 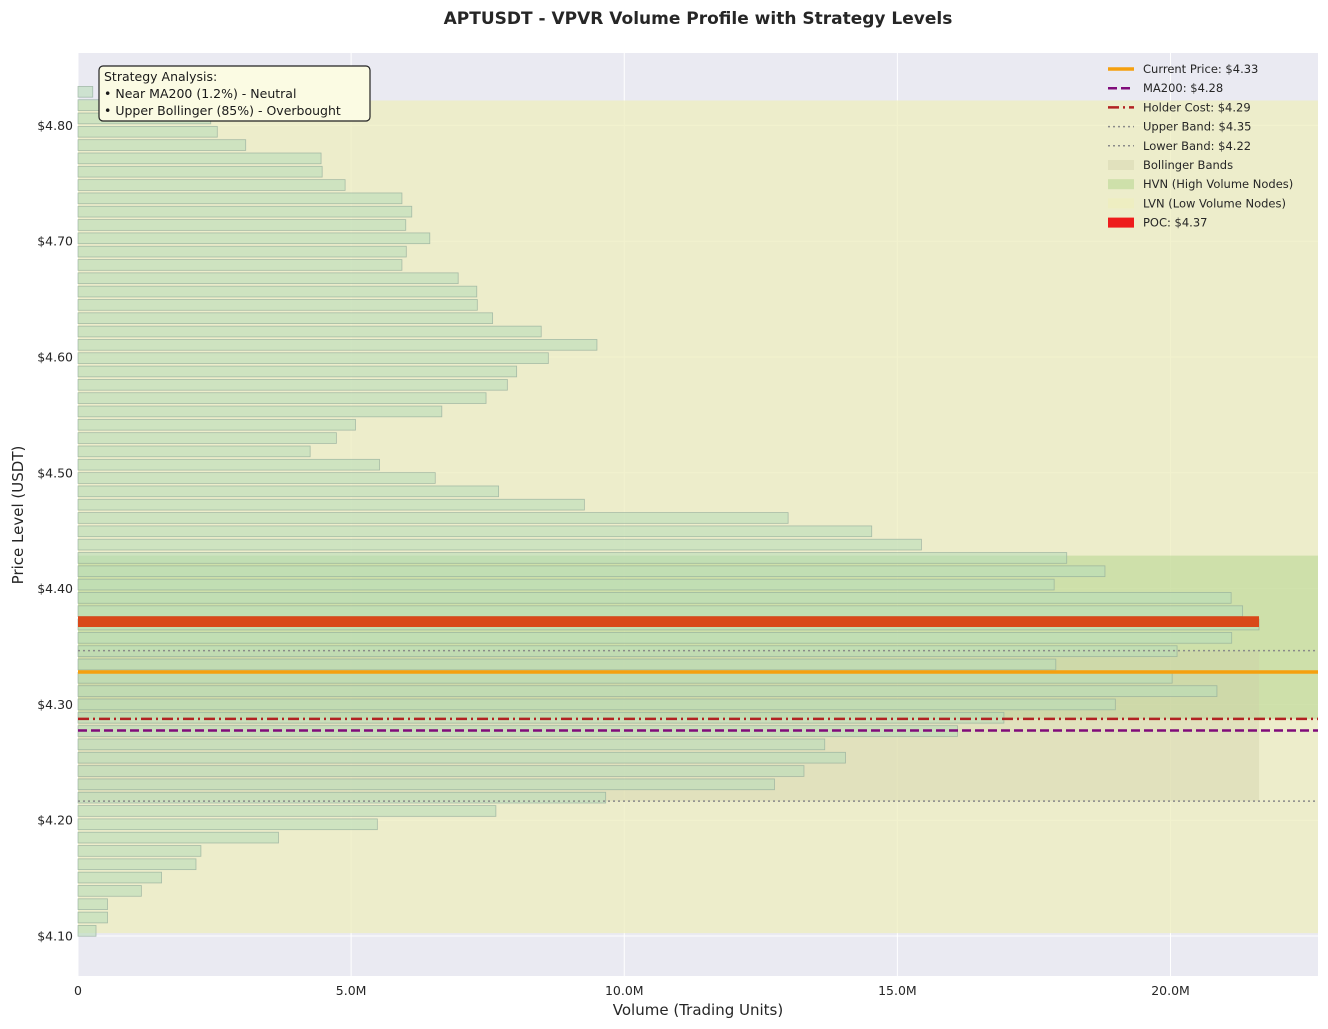 I want to click on annotation-line: • Upper Bollinger (85%) - Overbought, so click(x=222, y=110).